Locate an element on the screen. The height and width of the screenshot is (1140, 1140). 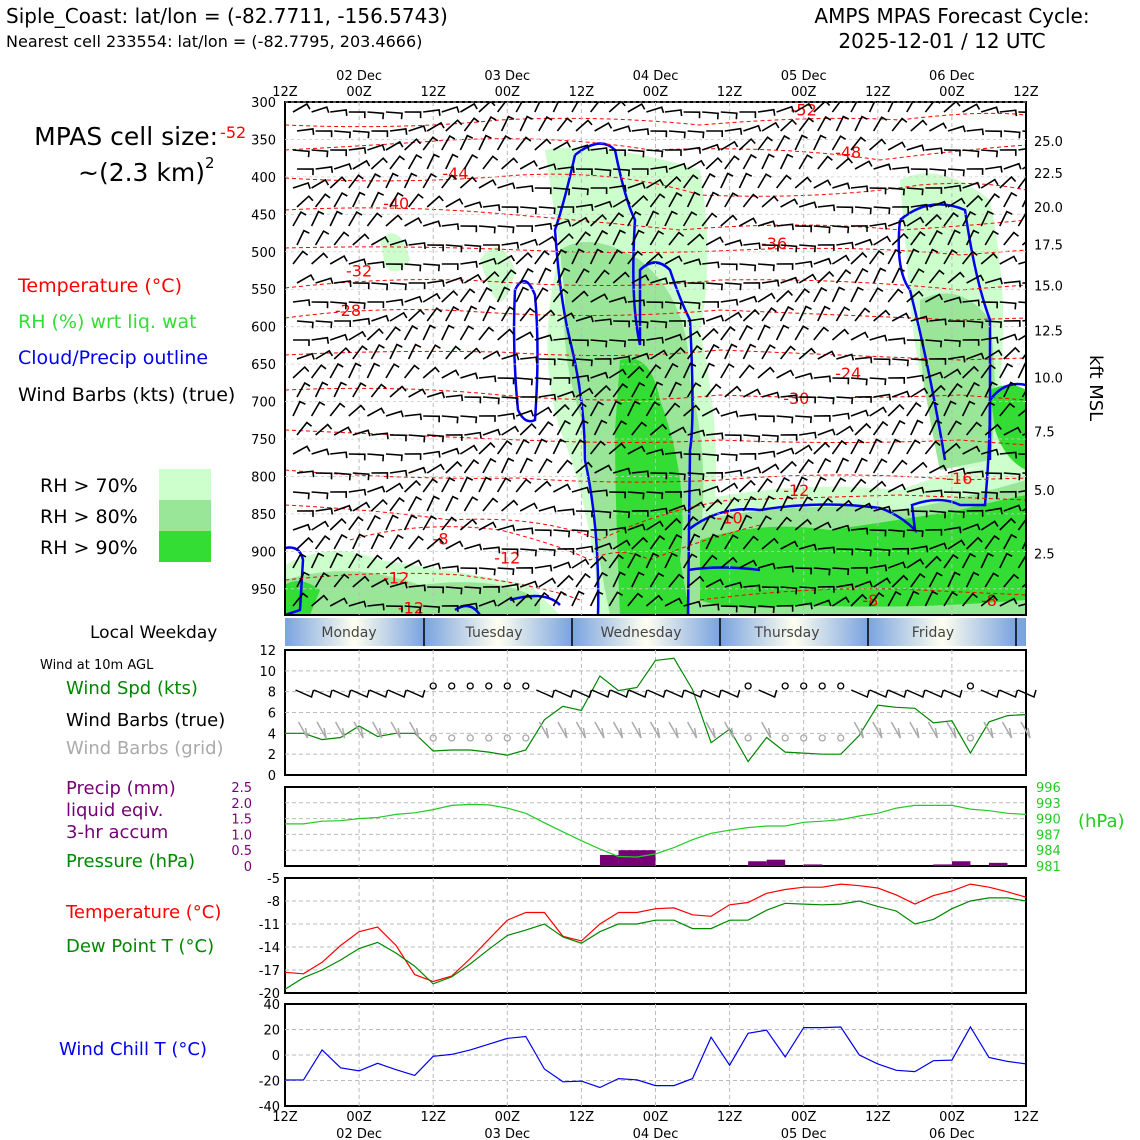
kft-tick-label: 15.0 is located at coordinates (1048, 286).